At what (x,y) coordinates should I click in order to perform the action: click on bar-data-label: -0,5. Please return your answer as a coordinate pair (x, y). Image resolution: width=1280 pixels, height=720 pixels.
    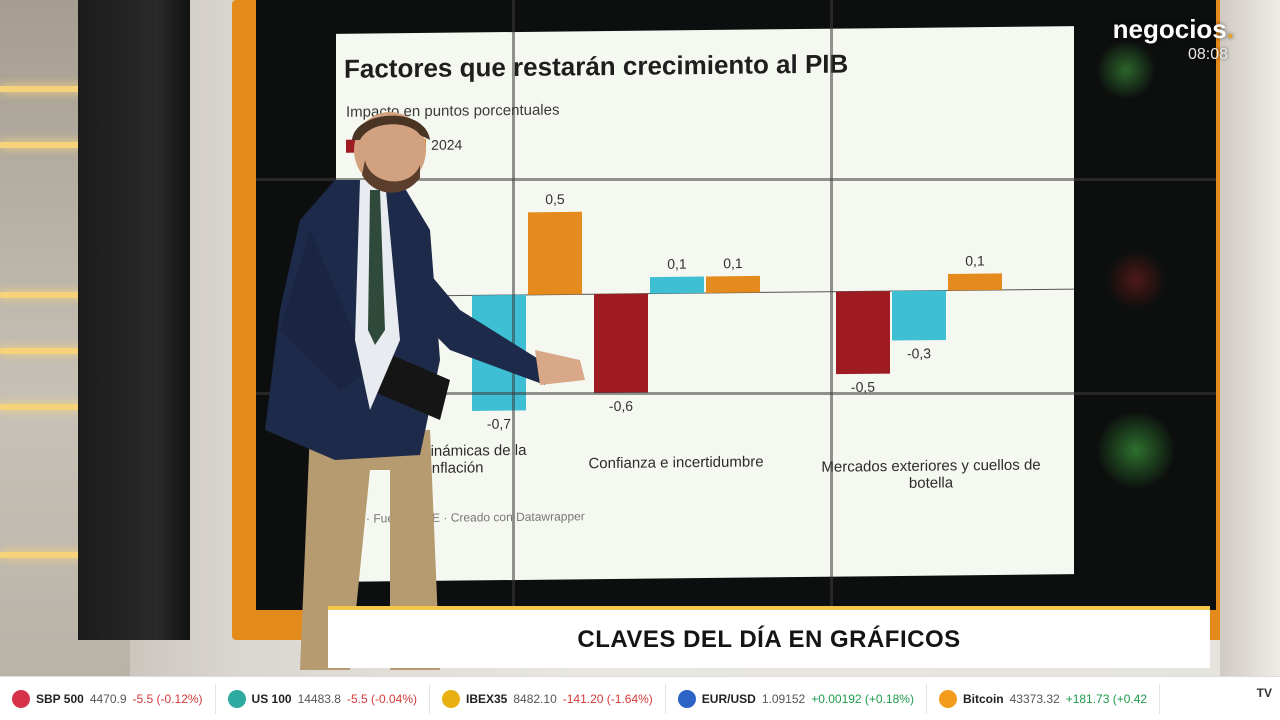
    Looking at the image, I should click on (863, 387).